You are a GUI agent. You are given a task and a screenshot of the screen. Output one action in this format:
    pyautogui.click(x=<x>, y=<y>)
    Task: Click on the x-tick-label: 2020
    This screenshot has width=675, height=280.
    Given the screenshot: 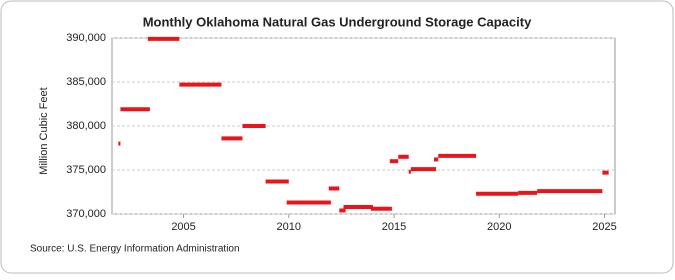 What is the action you would take?
    pyautogui.click(x=499, y=227)
    